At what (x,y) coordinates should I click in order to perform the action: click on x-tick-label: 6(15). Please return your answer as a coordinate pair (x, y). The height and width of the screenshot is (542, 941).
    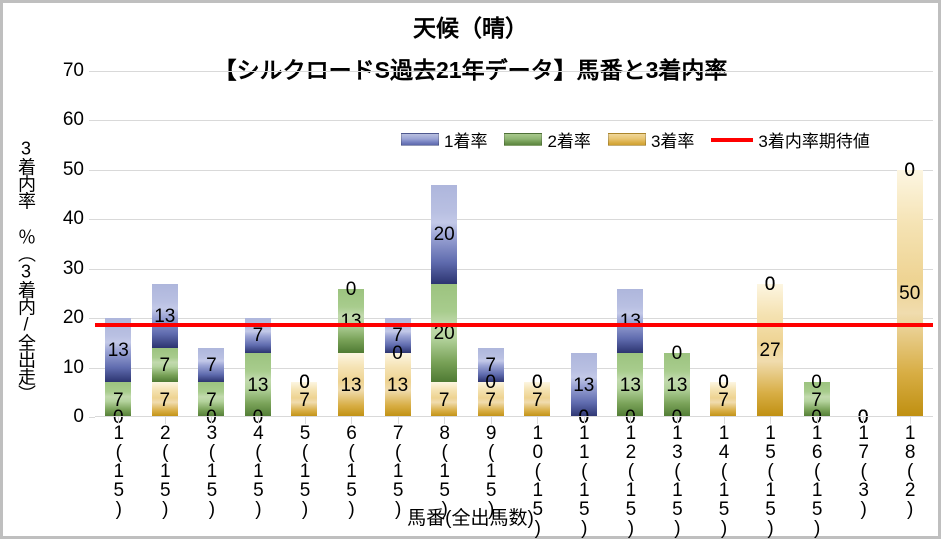
    Looking at the image, I should click on (352, 470).